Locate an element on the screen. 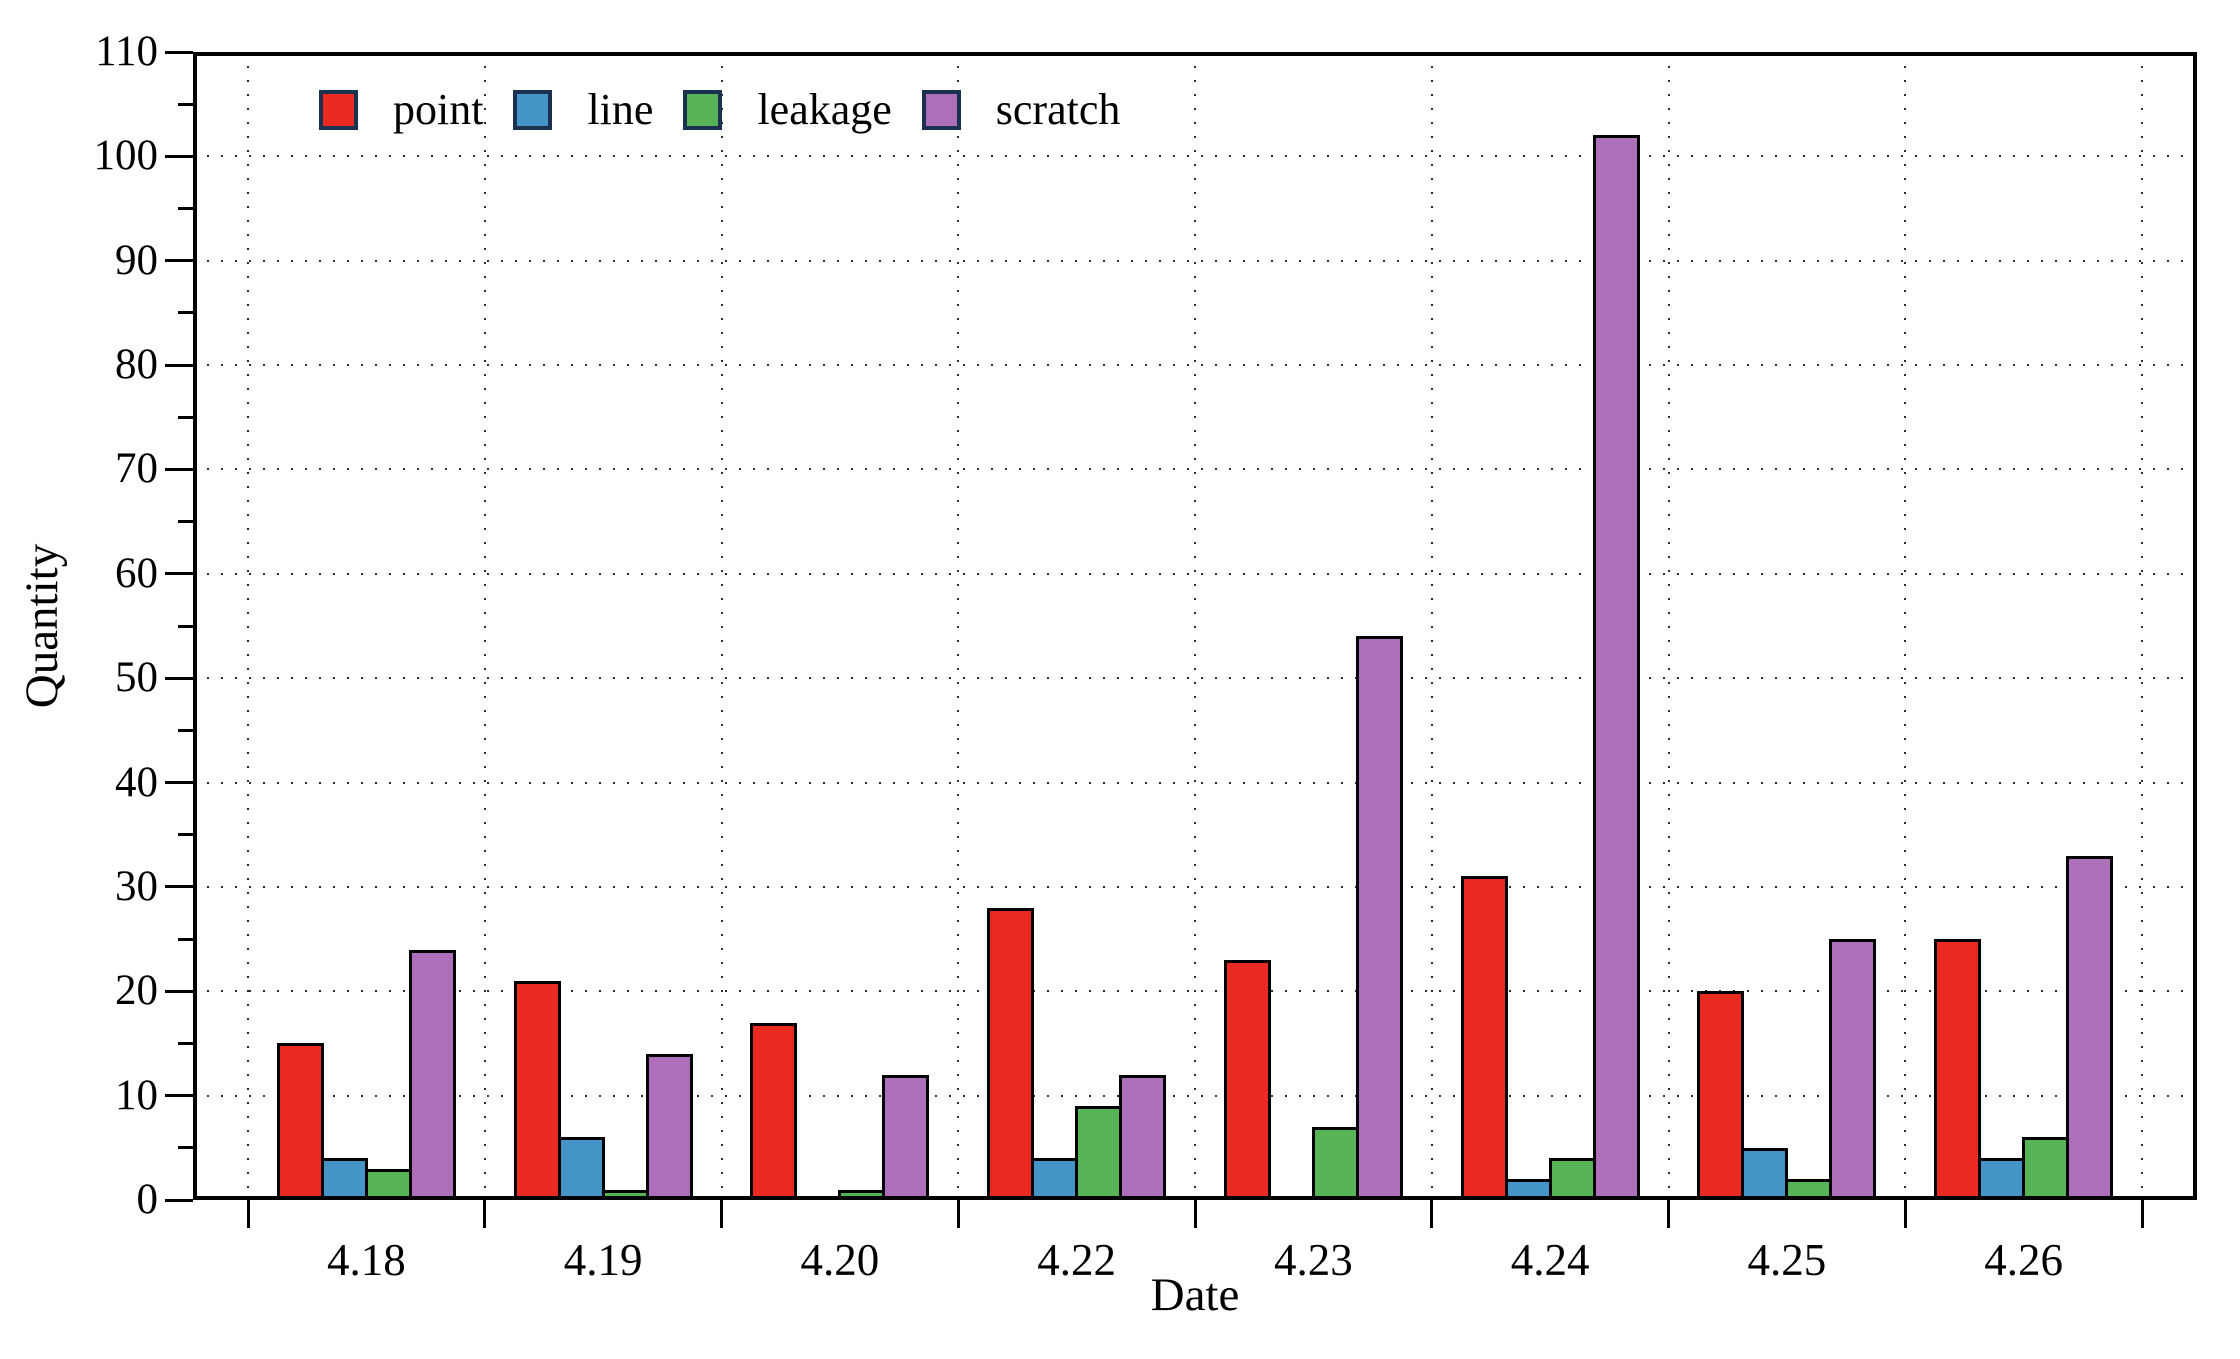  y-tick-label: 70 is located at coordinates (136, 469).